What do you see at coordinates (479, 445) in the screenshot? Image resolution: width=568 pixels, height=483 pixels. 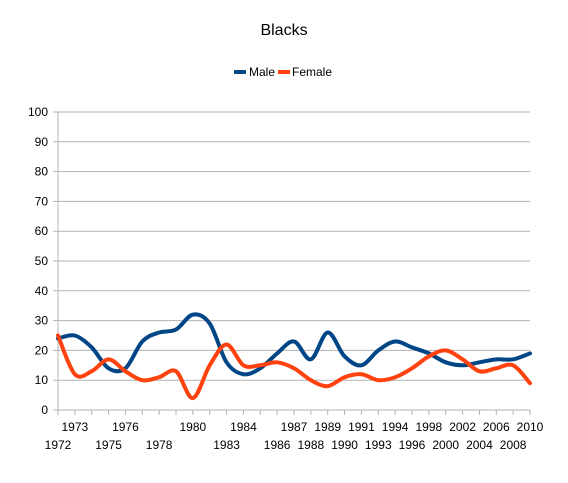 I see `x-tick-label-2004: 2004` at bounding box center [479, 445].